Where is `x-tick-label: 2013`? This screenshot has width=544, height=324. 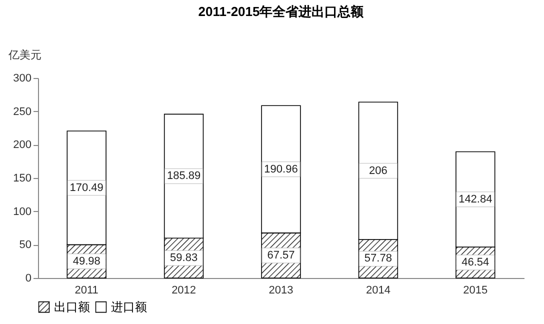
x-tick-label: 2013 is located at coordinates (281, 290).